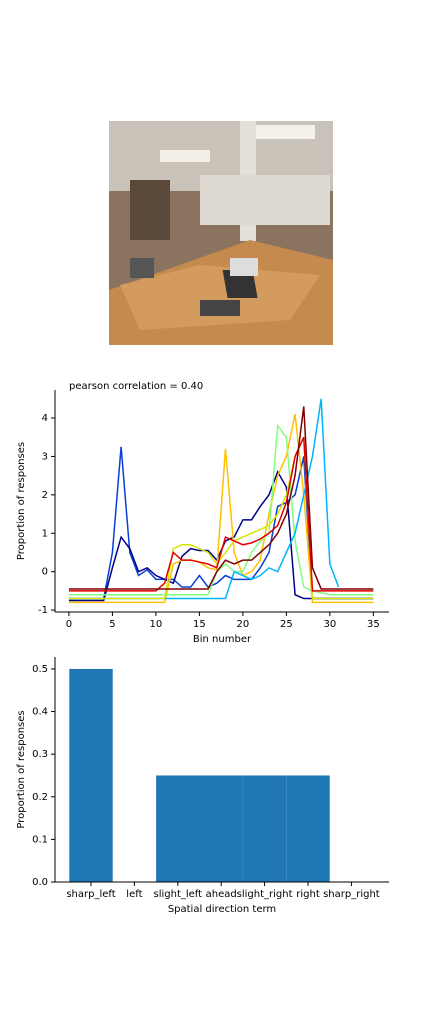 The width and height of the screenshot is (432, 1012). Describe the element at coordinates (265, 894) in the screenshot. I see `x-tick-label: slight_right` at that location.